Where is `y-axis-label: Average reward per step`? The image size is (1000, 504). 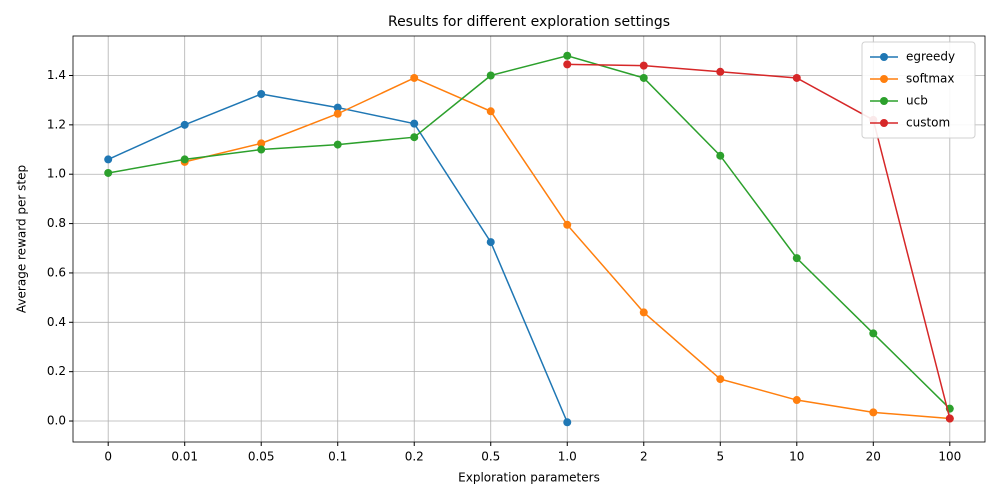 y-axis-label: Average reward per step is located at coordinates (22, 239).